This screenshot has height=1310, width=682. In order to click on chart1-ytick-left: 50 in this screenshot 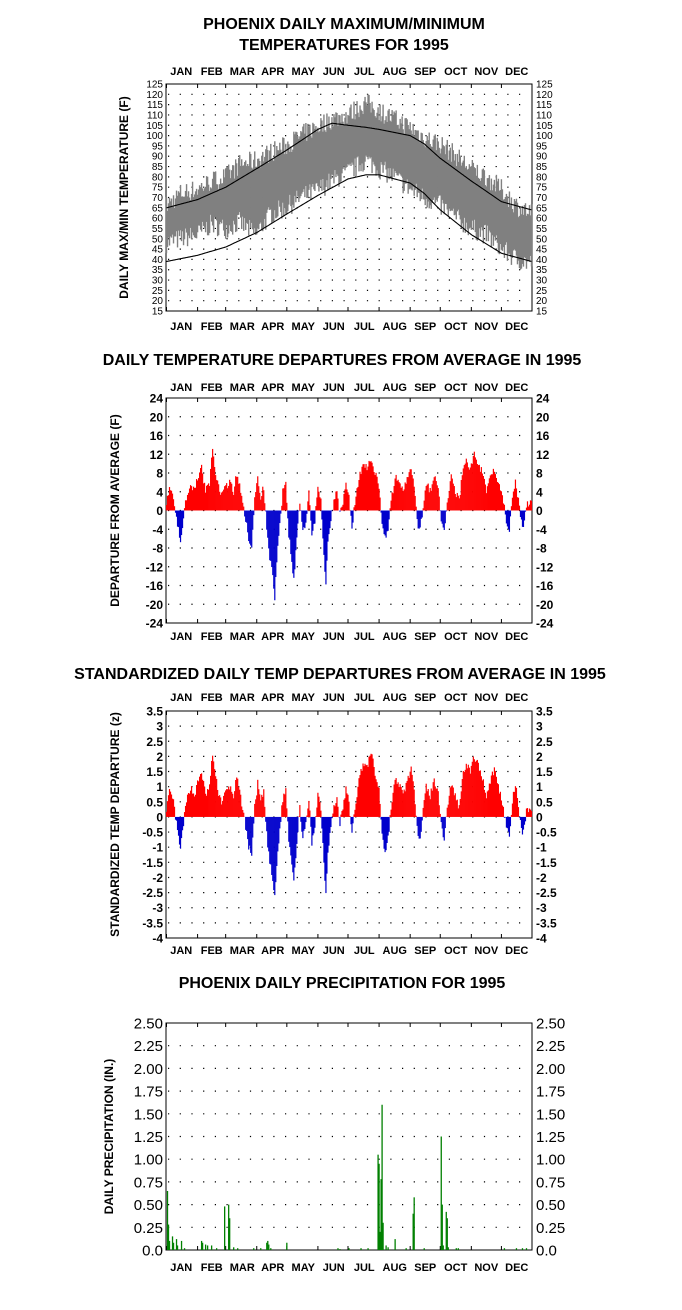, I will do `click(158, 239)`.